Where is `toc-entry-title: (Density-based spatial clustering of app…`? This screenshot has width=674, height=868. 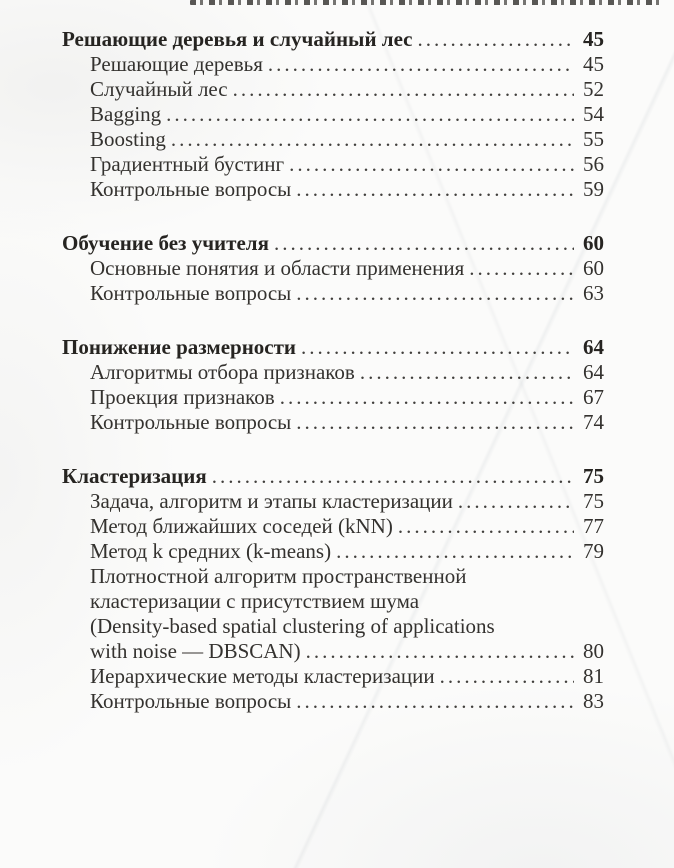 toc-entry-title: (Density-based spatial clustering of app… is located at coordinates (292, 626).